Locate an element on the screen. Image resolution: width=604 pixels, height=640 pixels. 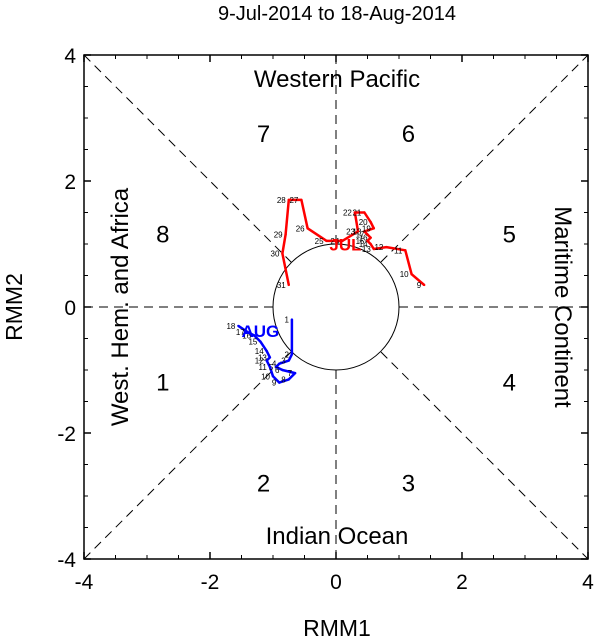
unit-circle is located at coordinates (336, 307).